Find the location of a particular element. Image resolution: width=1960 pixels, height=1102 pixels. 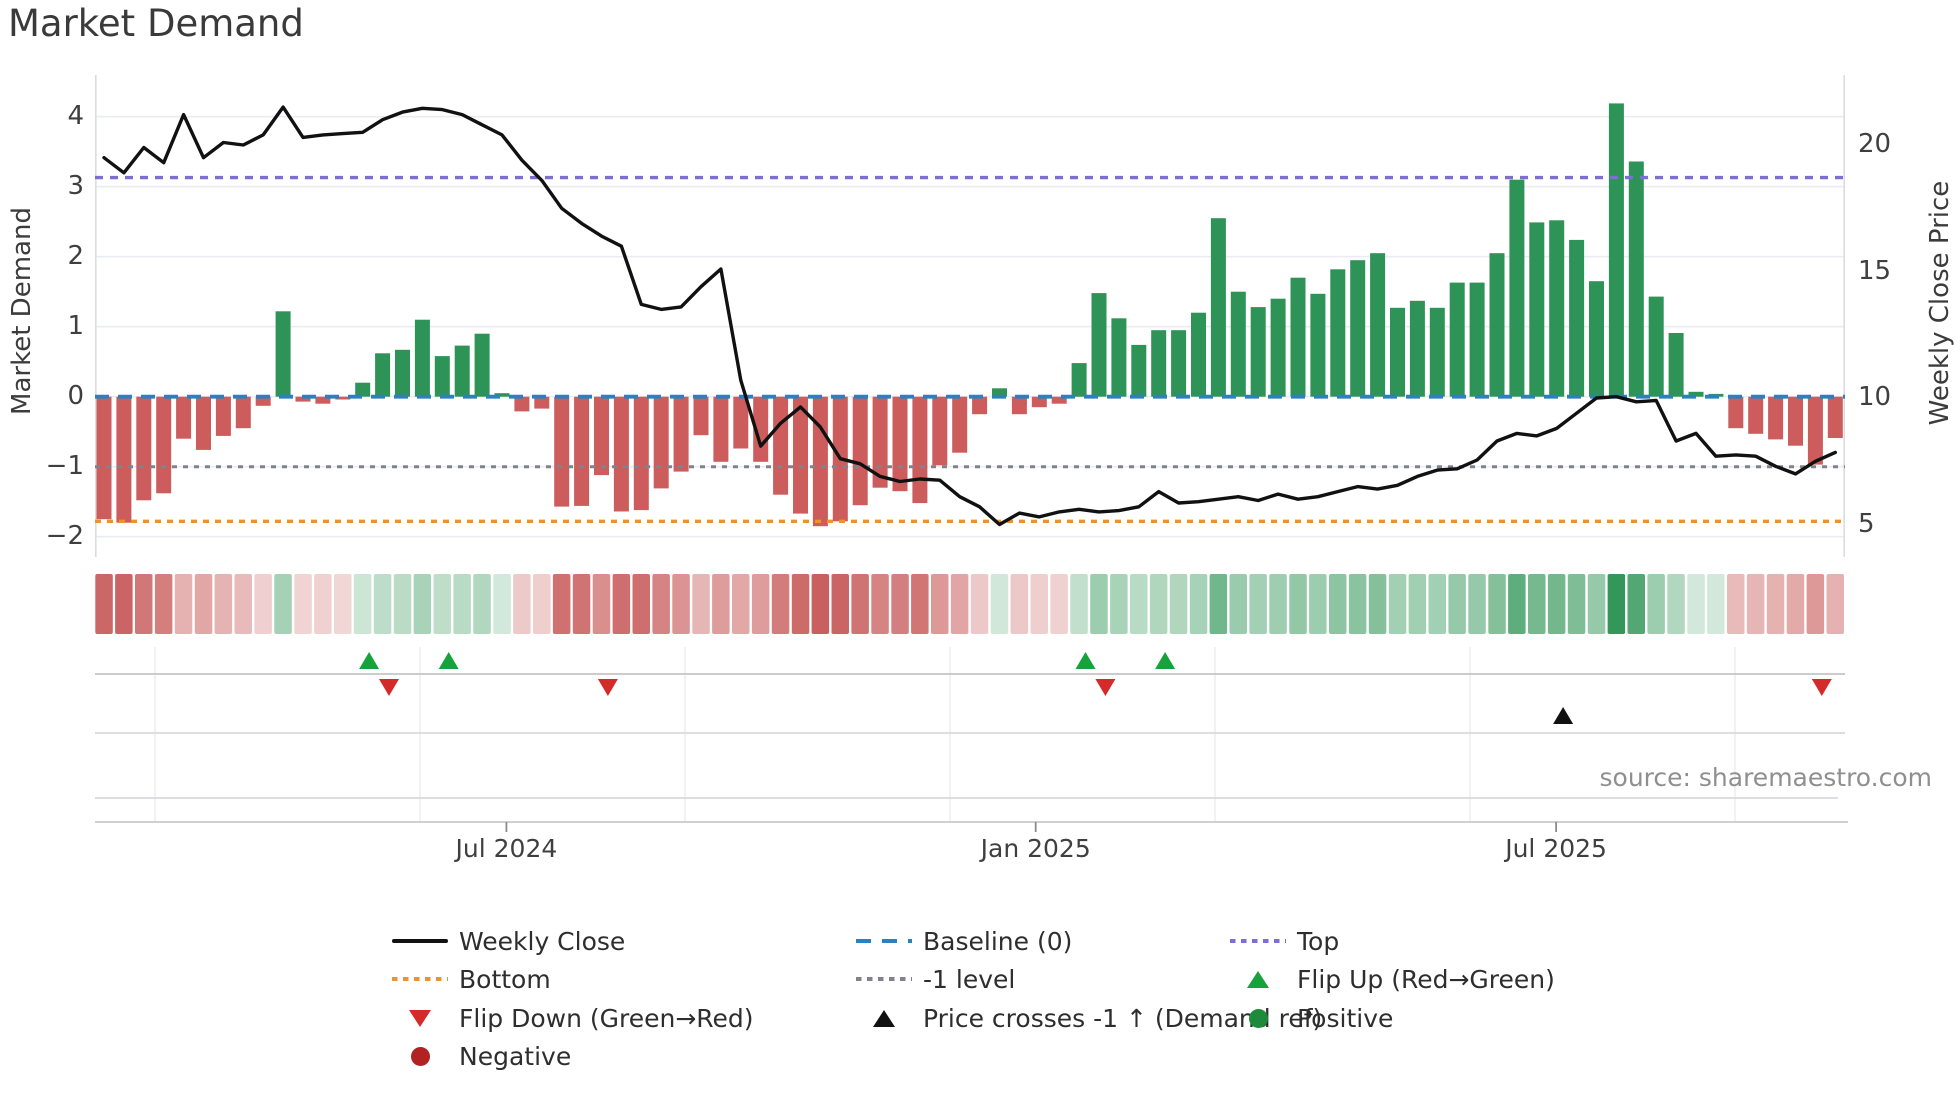

x-tick-label: Jul 2025 is located at coordinates (1555, 848).